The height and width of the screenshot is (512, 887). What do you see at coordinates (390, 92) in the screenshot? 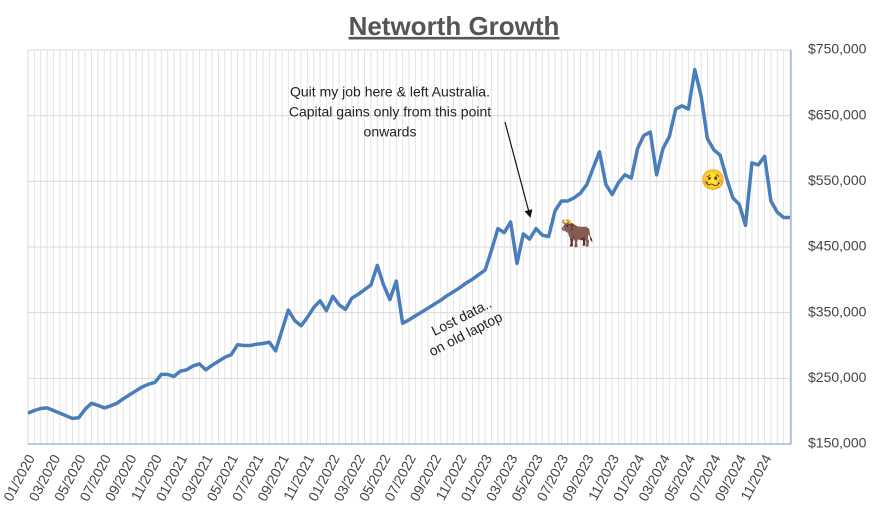
I see `annotation: Quit my job here & left Australia.` at bounding box center [390, 92].